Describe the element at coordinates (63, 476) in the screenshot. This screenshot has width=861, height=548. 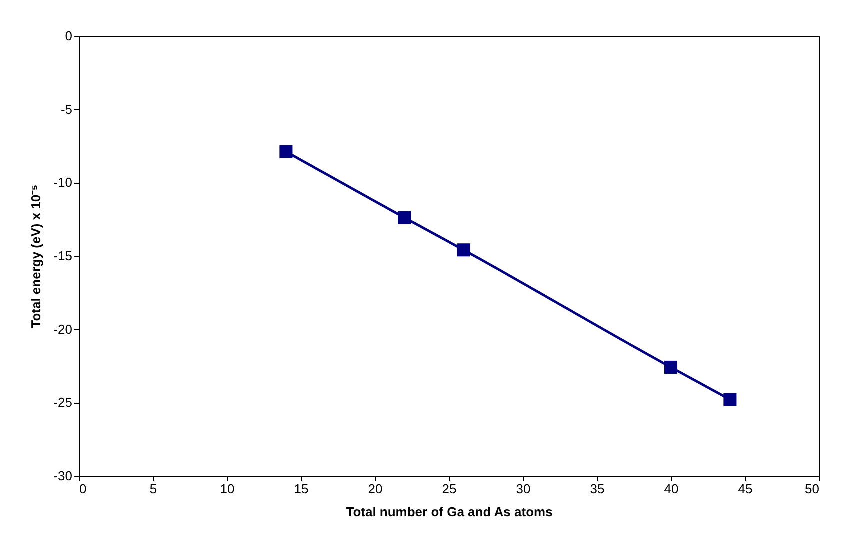
I see `y-tick-label: -30` at that location.